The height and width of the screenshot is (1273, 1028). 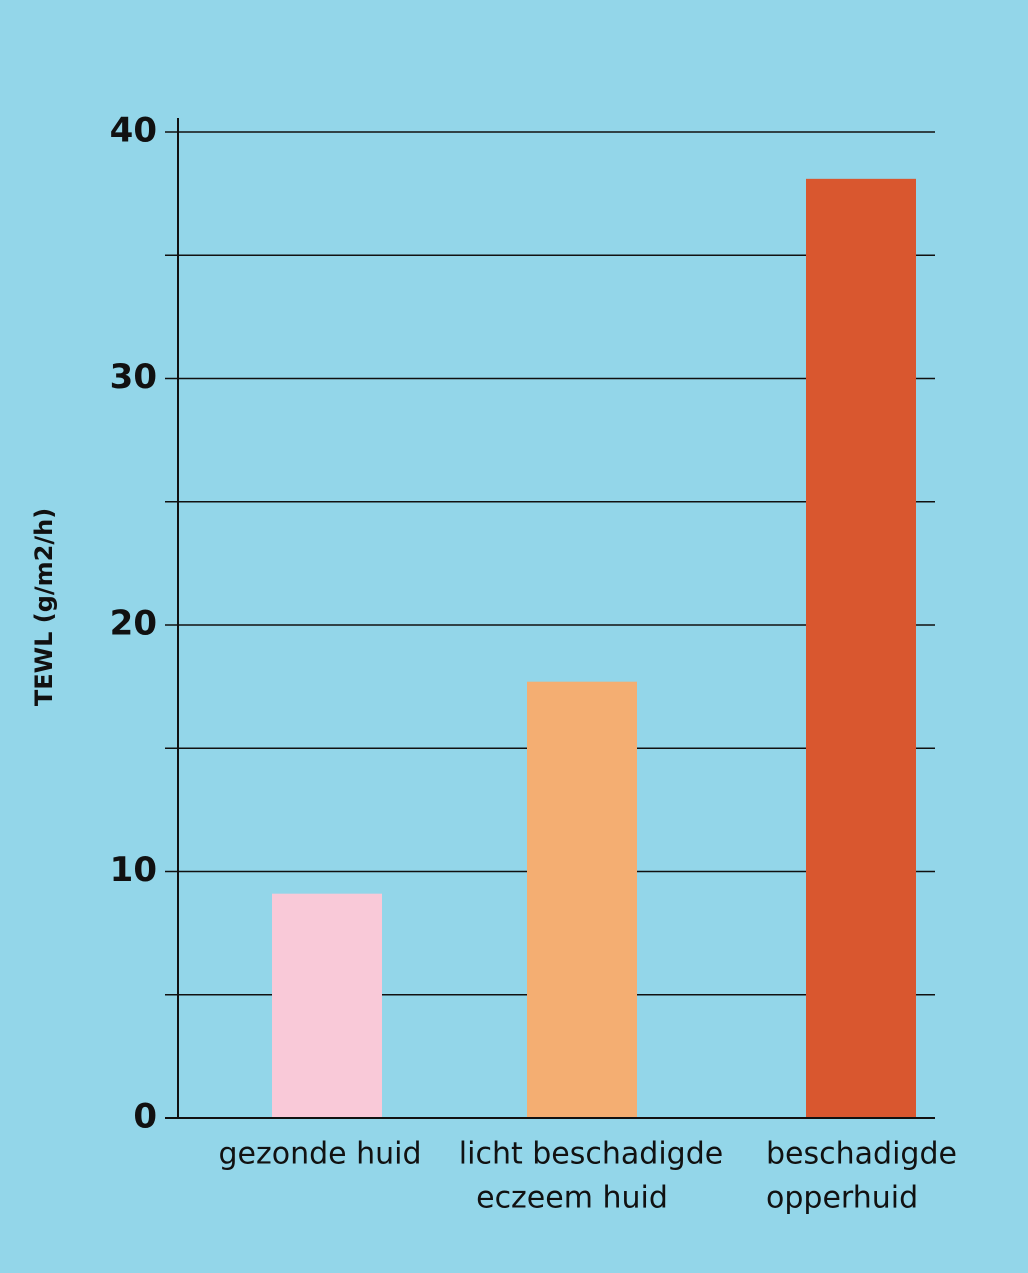 I want to click on y-tick-label: 10, so click(x=133, y=870).